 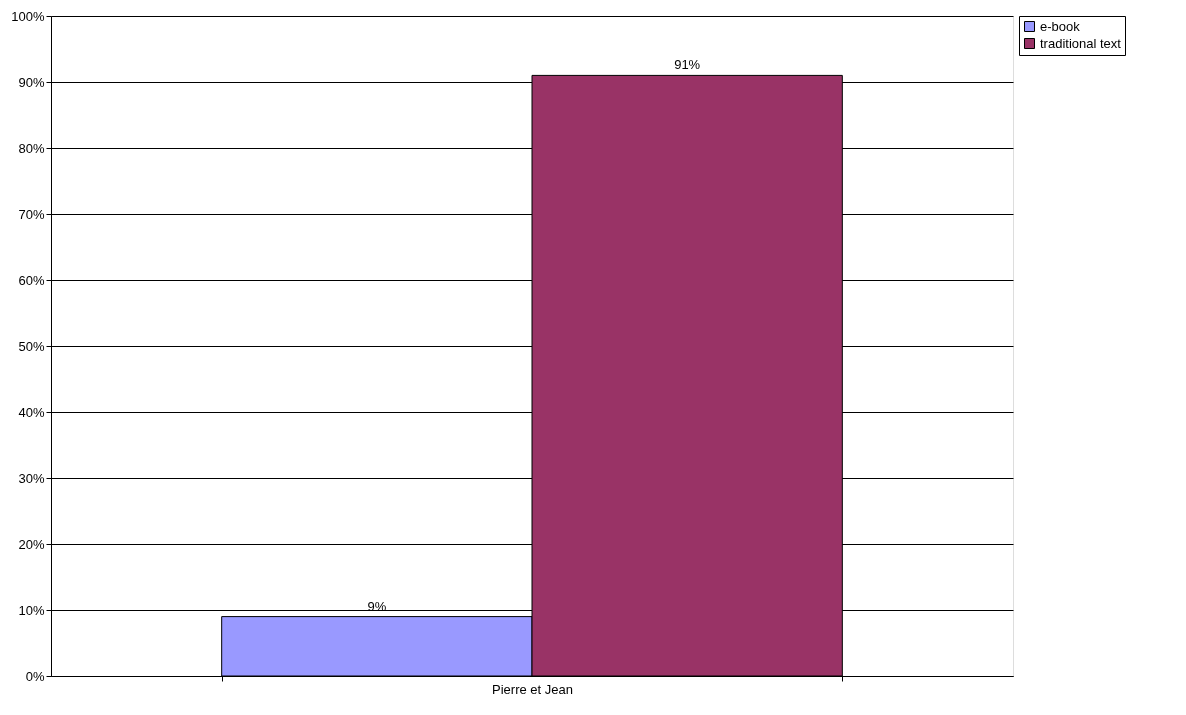 What do you see at coordinates (31, 346) in the screenshot?
I see `y-tick-label: 50%` at bounding box center [31, 346].